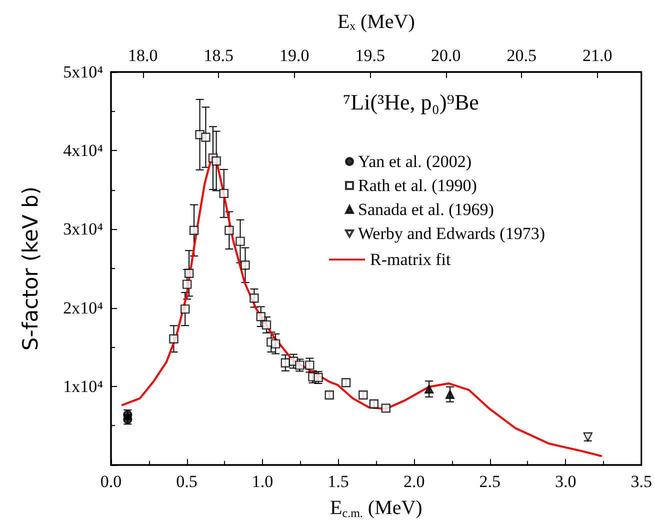 This screenshot has width=655, height=527. What do you see at coordinates (30, 268) in the screenshot?
I see `y-axis-title: S-factor (keV b)` at bounding box center [30, 268].